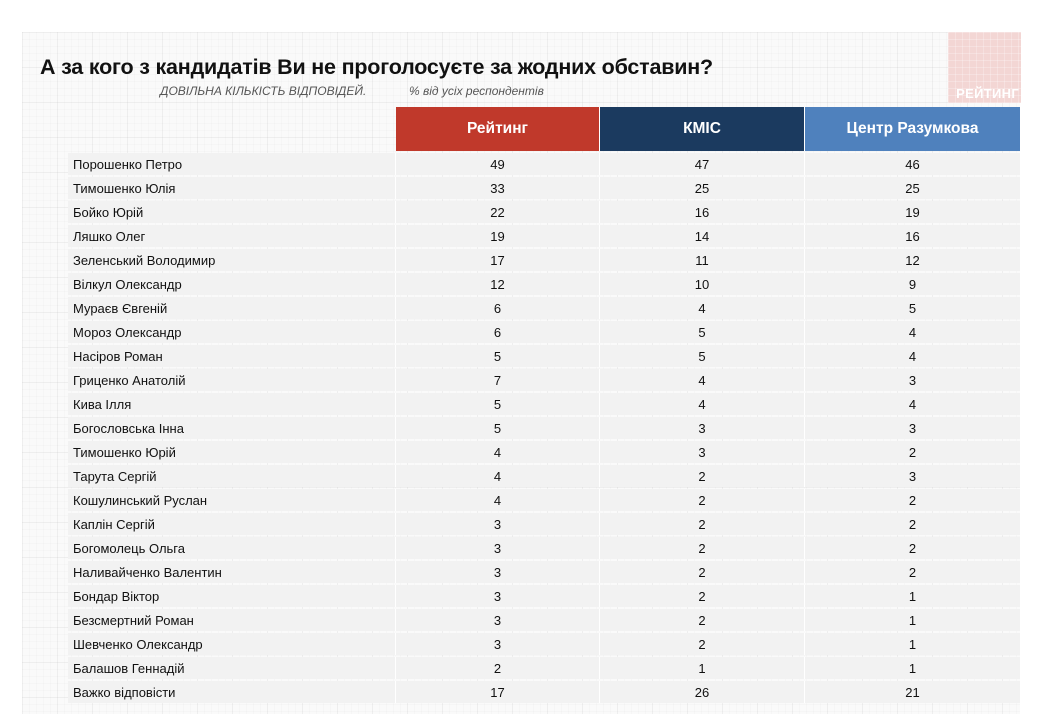  I want to click on table-row: Мураєв Євгеній 6 4 5, so click(544, 308).